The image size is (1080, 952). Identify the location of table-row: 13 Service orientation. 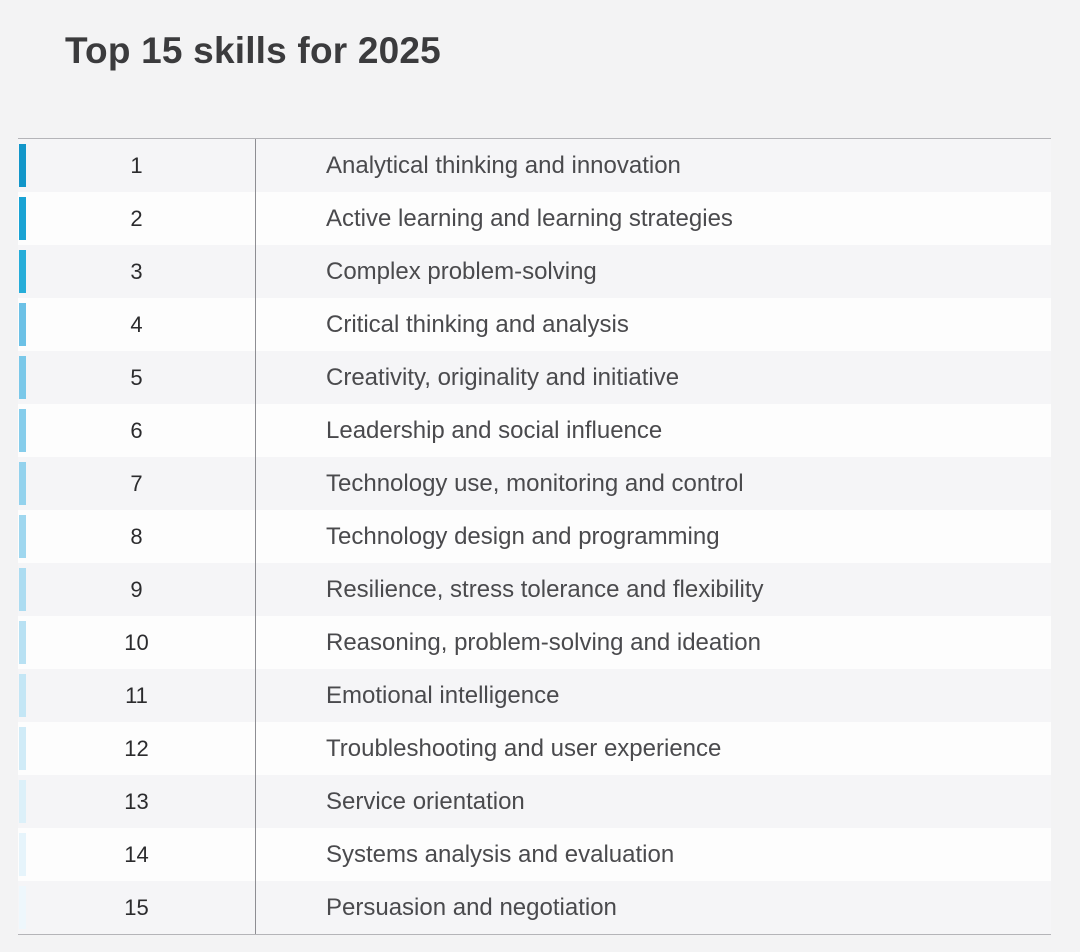
(534, 801).